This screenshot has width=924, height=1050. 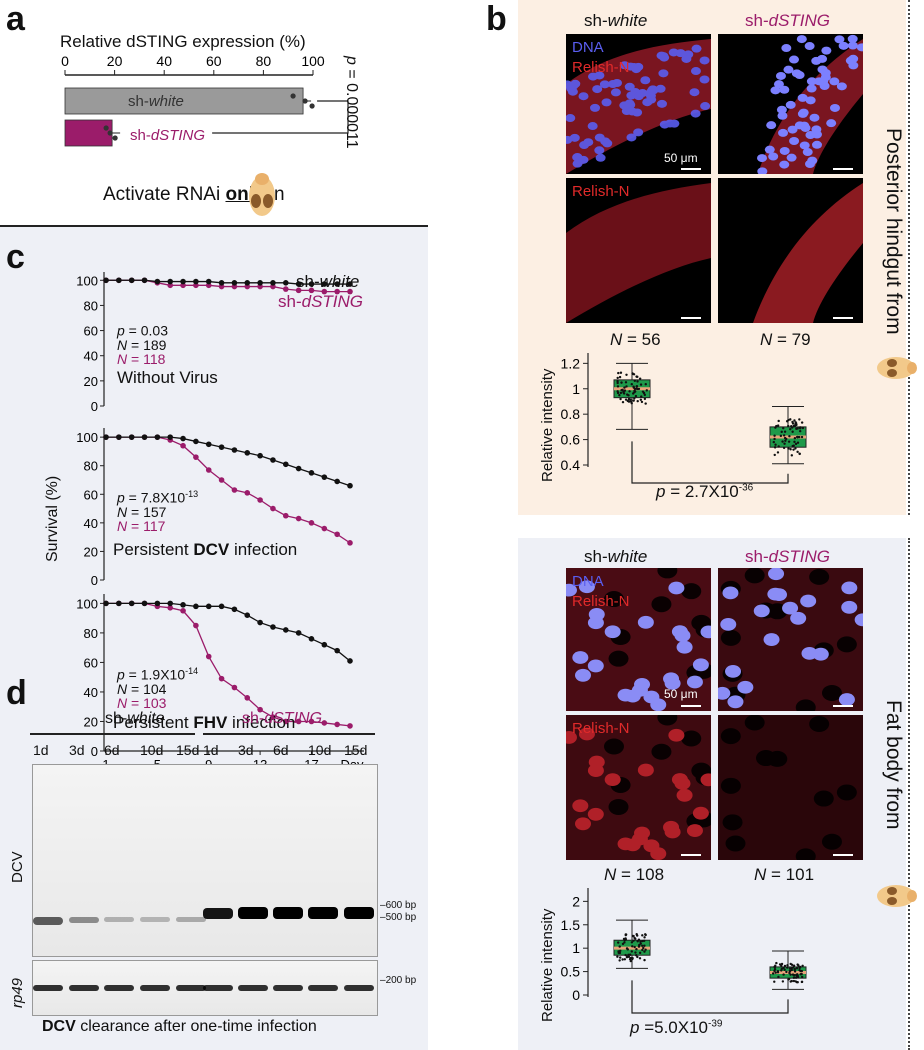 What do you see at coordinates (164, 61) in the screenshot?
I see `a-tick-label: 40` at bounding box center [164, 61].